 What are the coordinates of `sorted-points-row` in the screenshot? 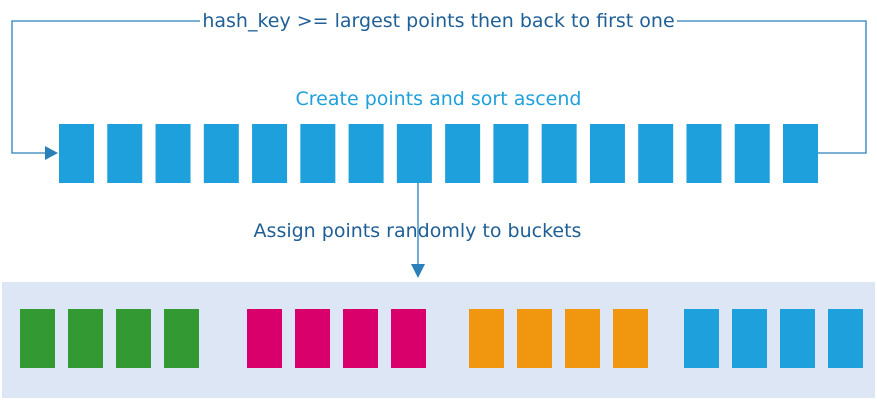 It's located at (438, 153).